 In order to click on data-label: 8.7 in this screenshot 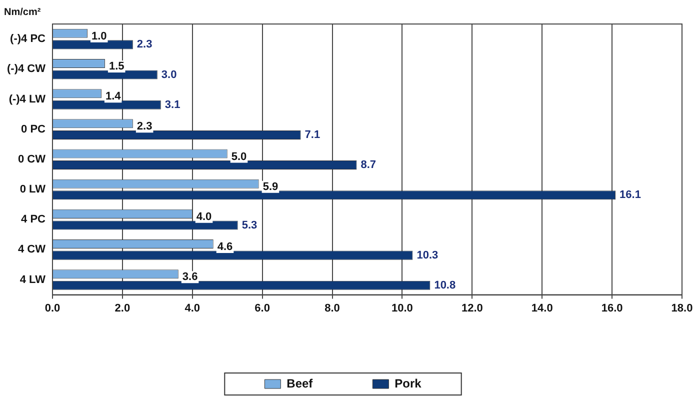, I will do `click(368, 165)`.